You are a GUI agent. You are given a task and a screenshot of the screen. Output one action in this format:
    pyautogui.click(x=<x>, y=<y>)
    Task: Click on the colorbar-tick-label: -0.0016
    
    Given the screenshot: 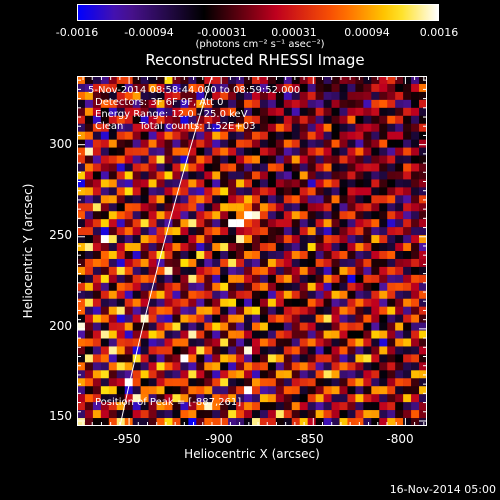 What is the action you would take?
    pyautogui.click(x=77, y=32)
    